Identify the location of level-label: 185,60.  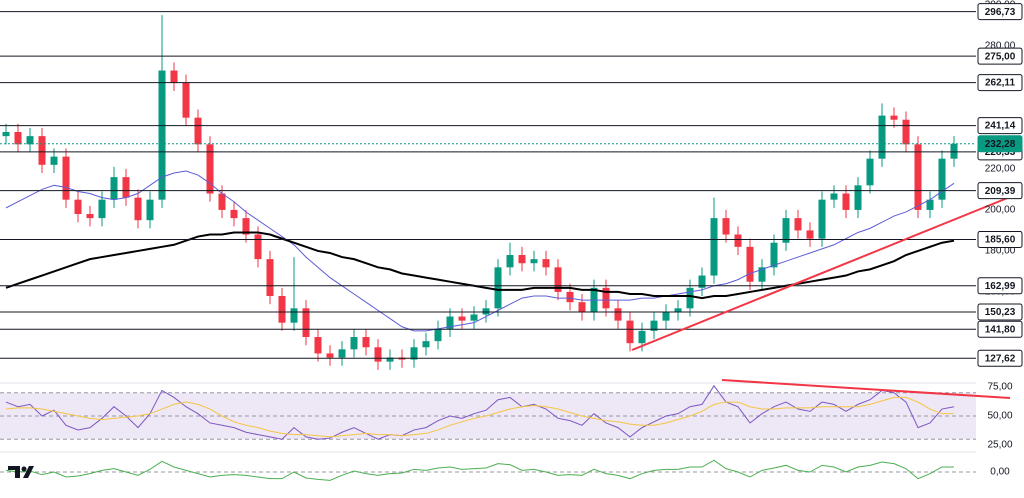
(1000, 240).